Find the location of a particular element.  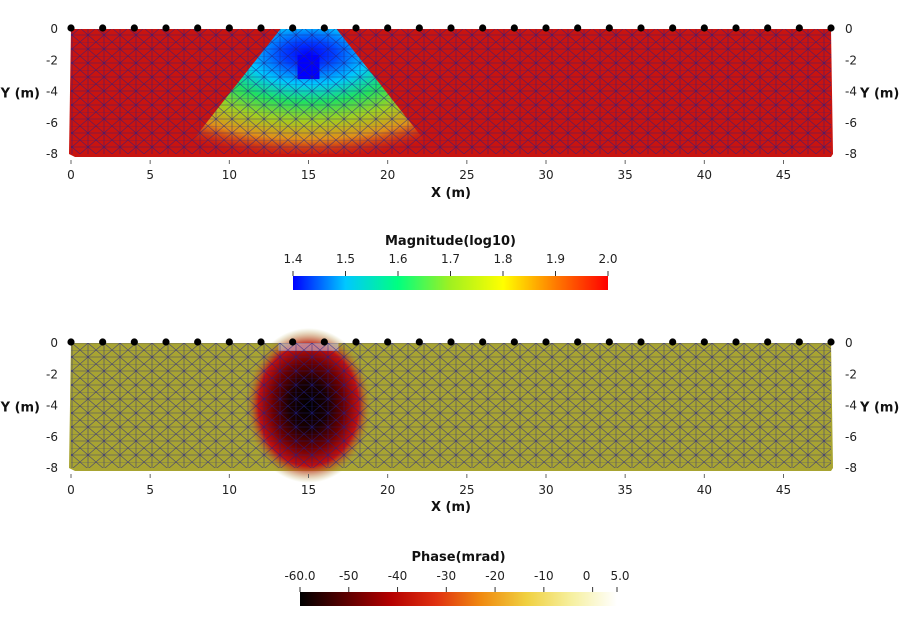

x-tick-label: 5 is located at coordinates (150, 175).